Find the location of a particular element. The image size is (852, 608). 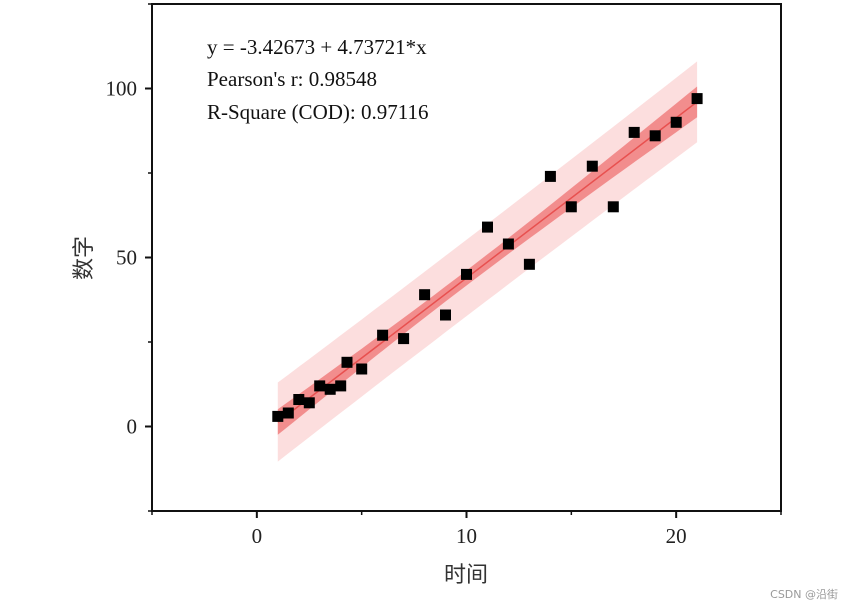

r-square: R-Square (COD): 0.97116 is located at coordinates (317, 112).